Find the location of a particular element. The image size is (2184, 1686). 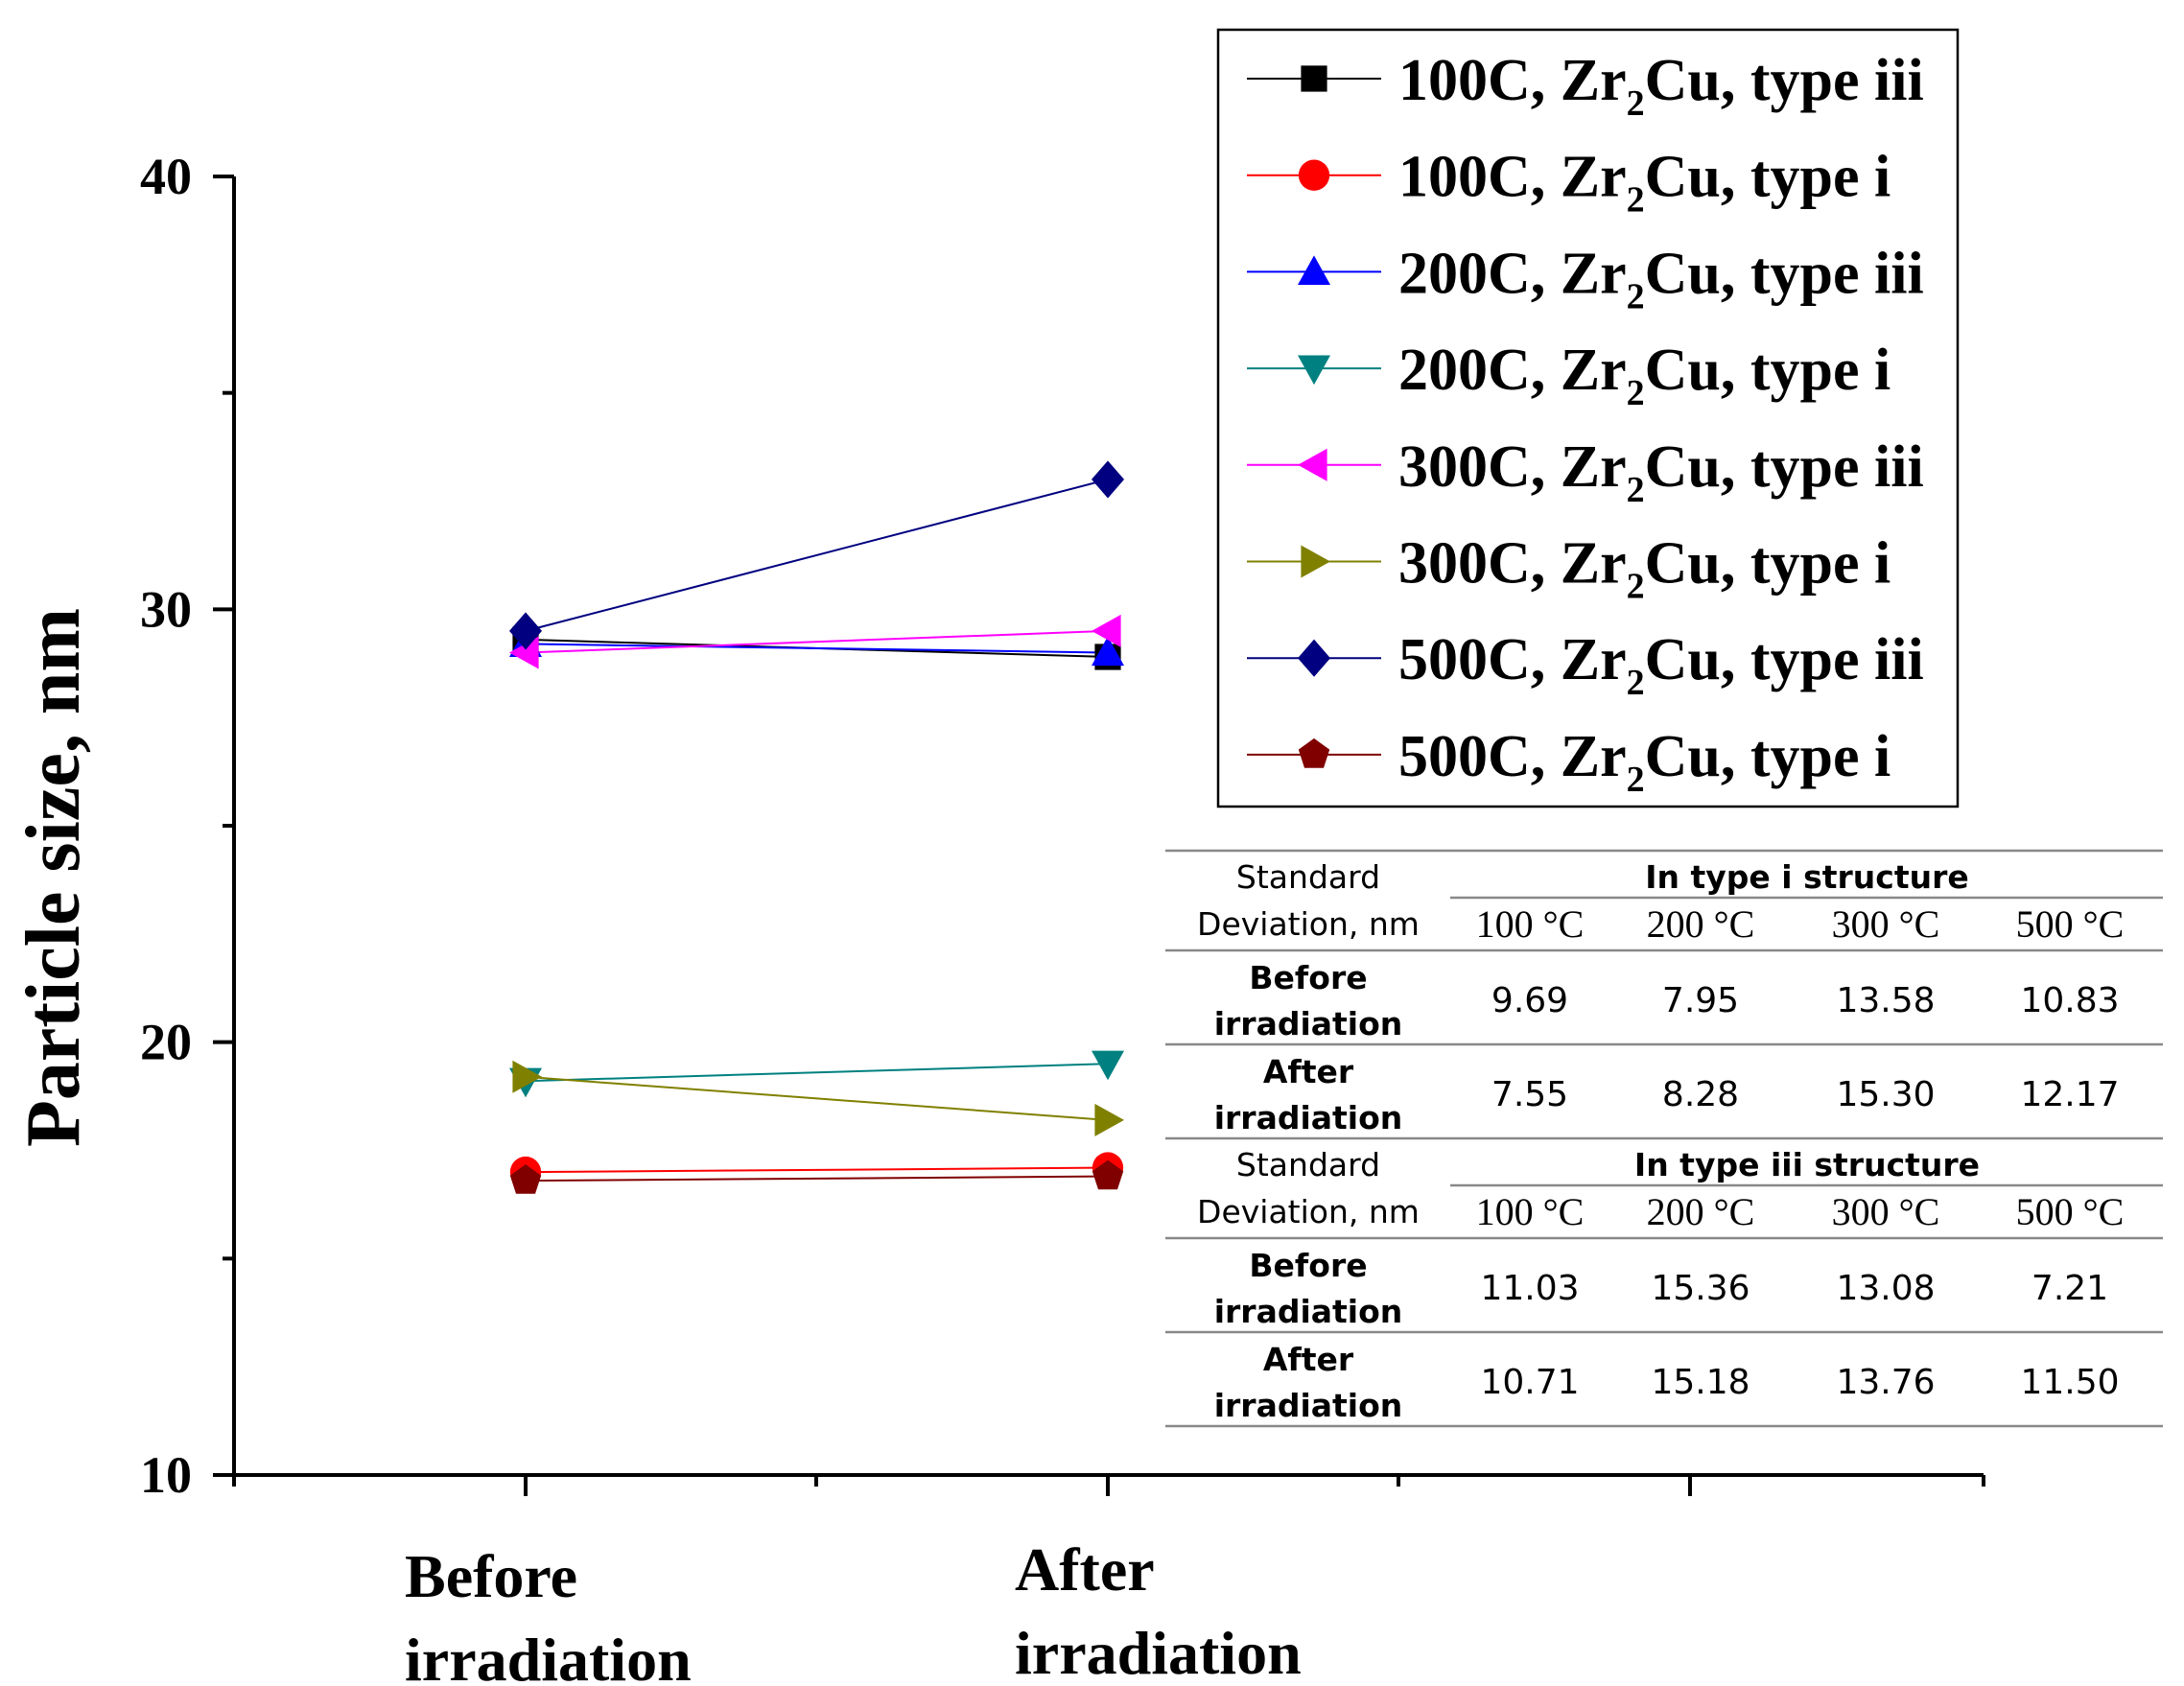

legend-item: 500C, Zr2Cu, type i is located at coordinates (1569, 762).